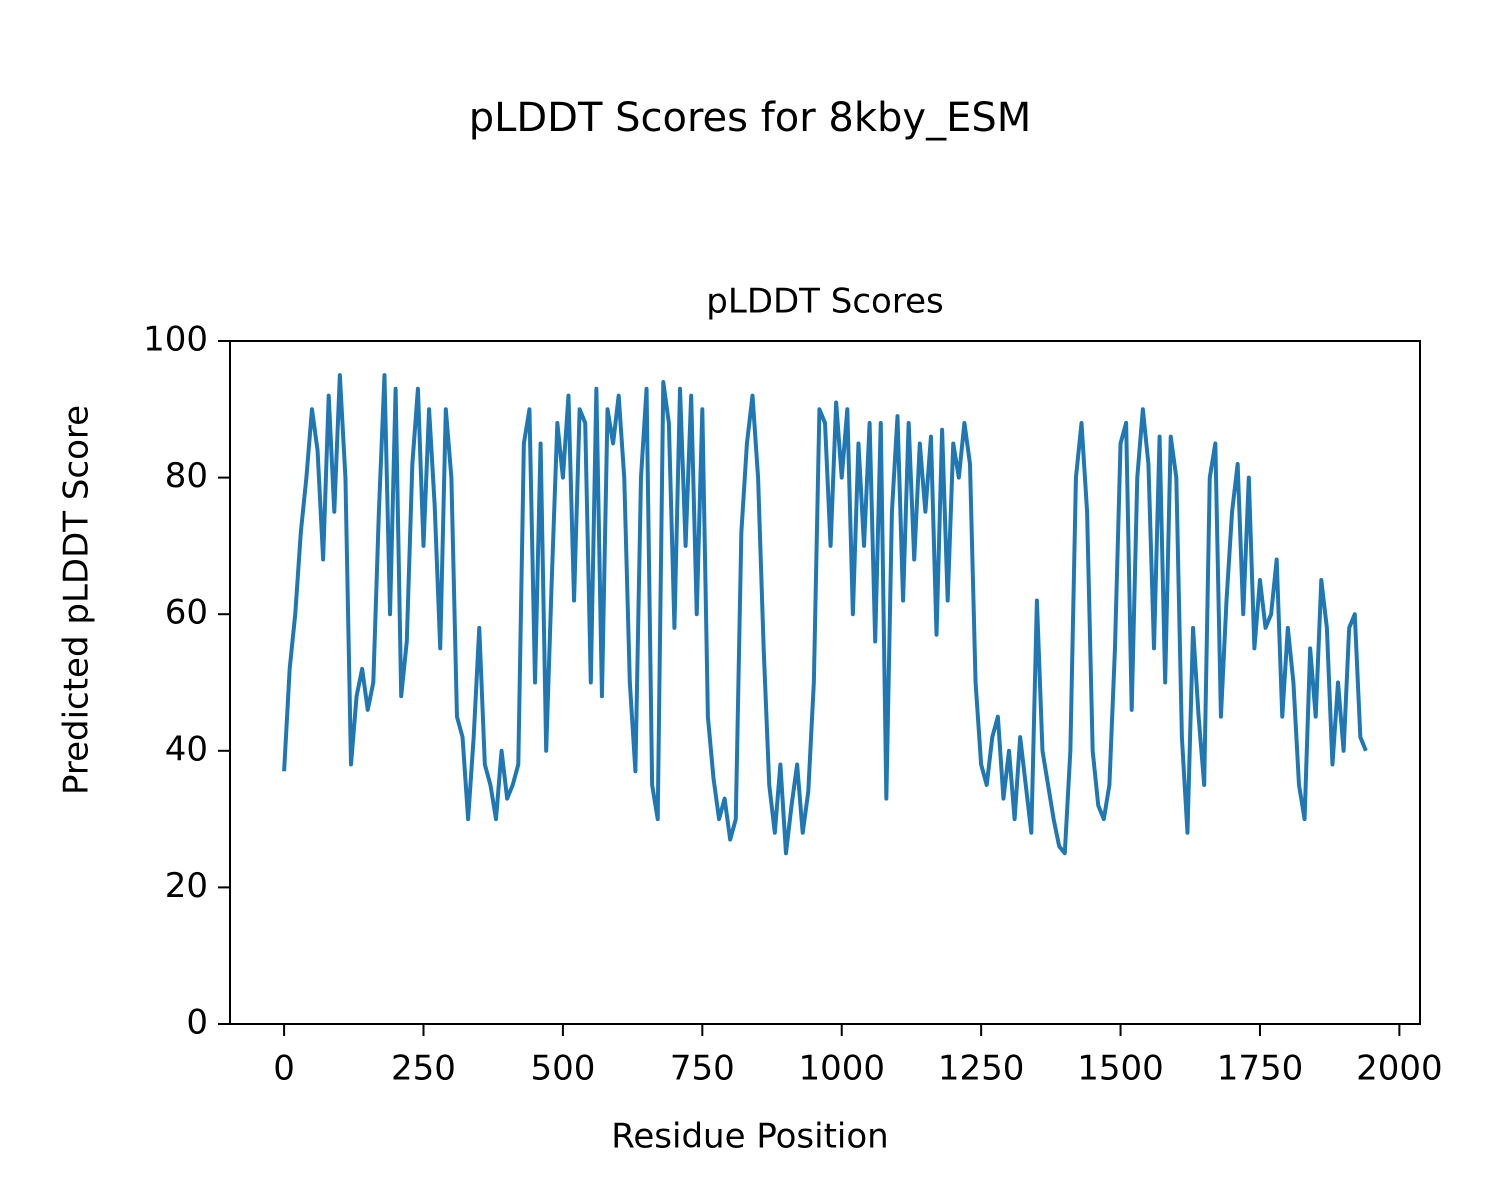 This screenshot has width=1500, height=1200. What do you see at coordinates (77, 600) in the screenshot?
I see `y-axis-label: Predicted pLDDT Score` at bounding box center [77, 600].